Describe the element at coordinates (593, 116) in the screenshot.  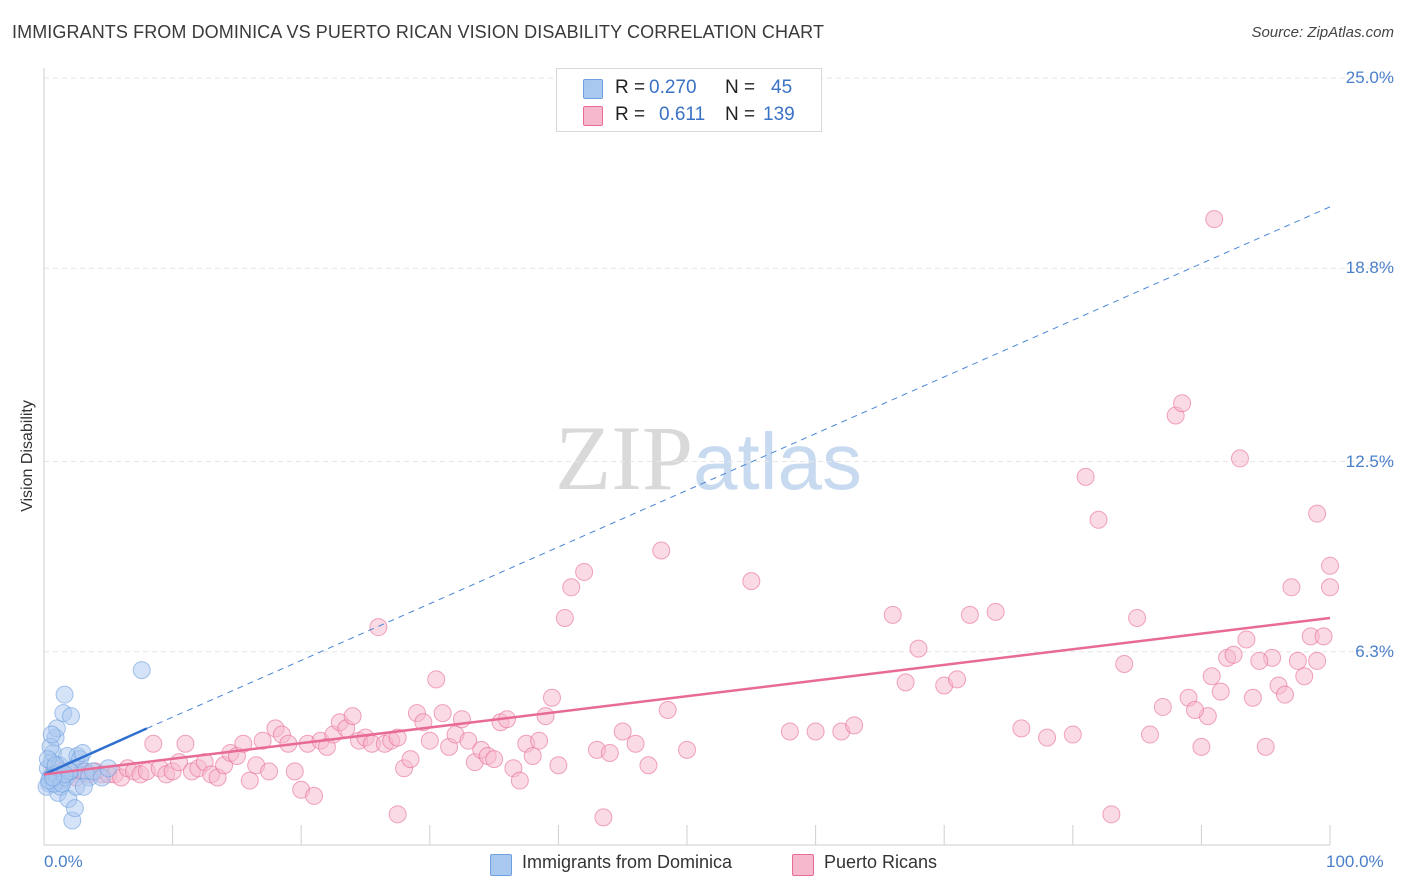
I see `stats-swatch-puerto-rican` at that location.